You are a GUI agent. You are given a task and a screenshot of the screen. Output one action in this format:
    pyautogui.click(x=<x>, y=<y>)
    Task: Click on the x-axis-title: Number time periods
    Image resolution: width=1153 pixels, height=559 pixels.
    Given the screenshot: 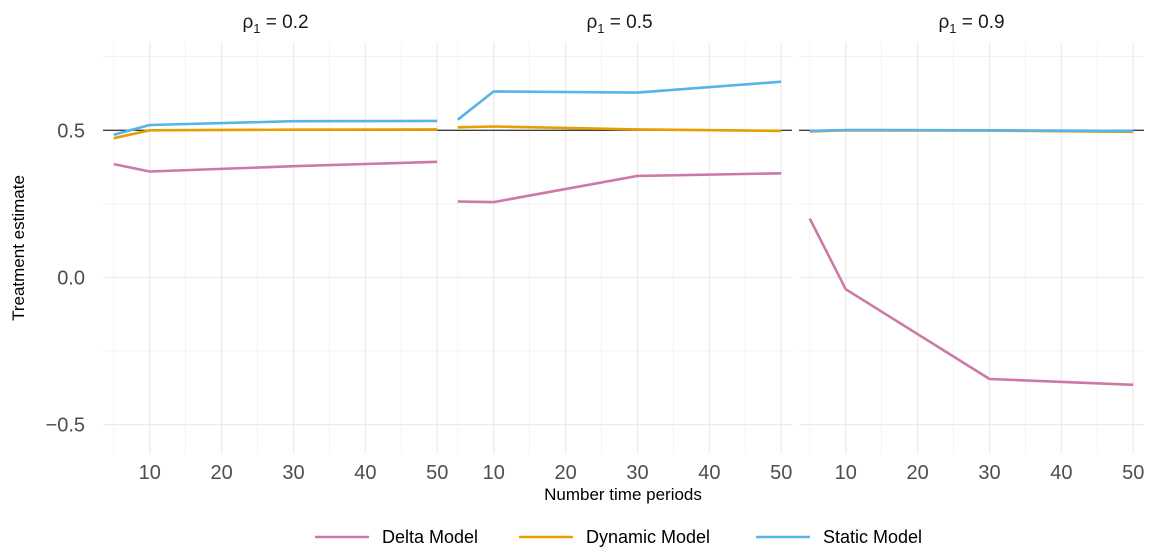 What is the action you would take?
    pyautogui.click(x=623, y=494)
    